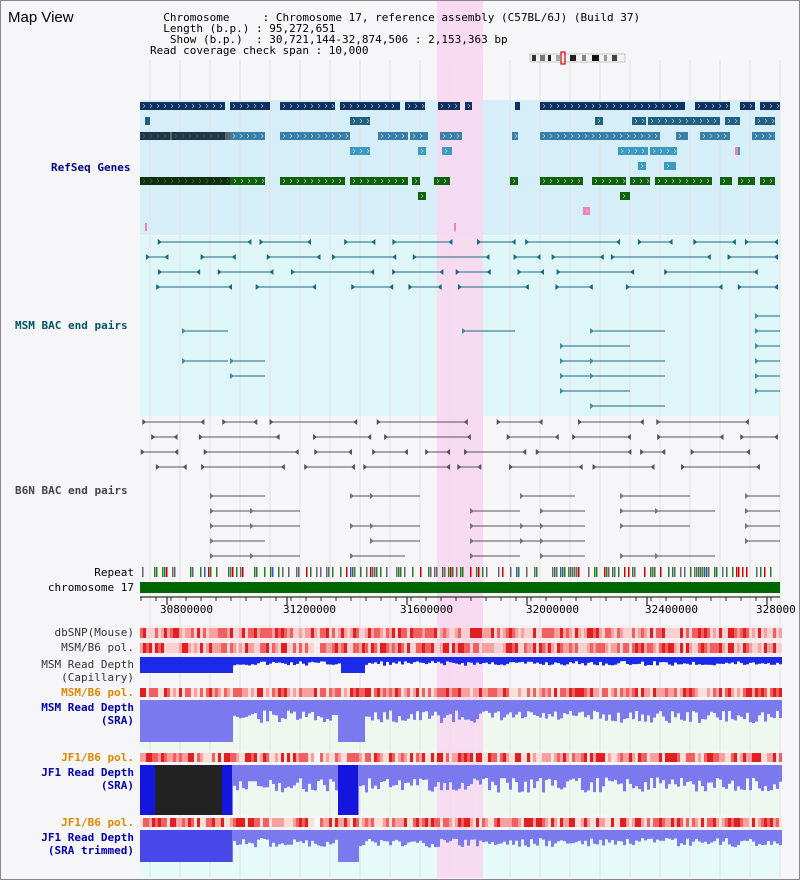 The width and height of the screenshot is (800, 880). Describe the element at coordinates (457, 572) in the screenshot. I see `repeat-track` at that location.